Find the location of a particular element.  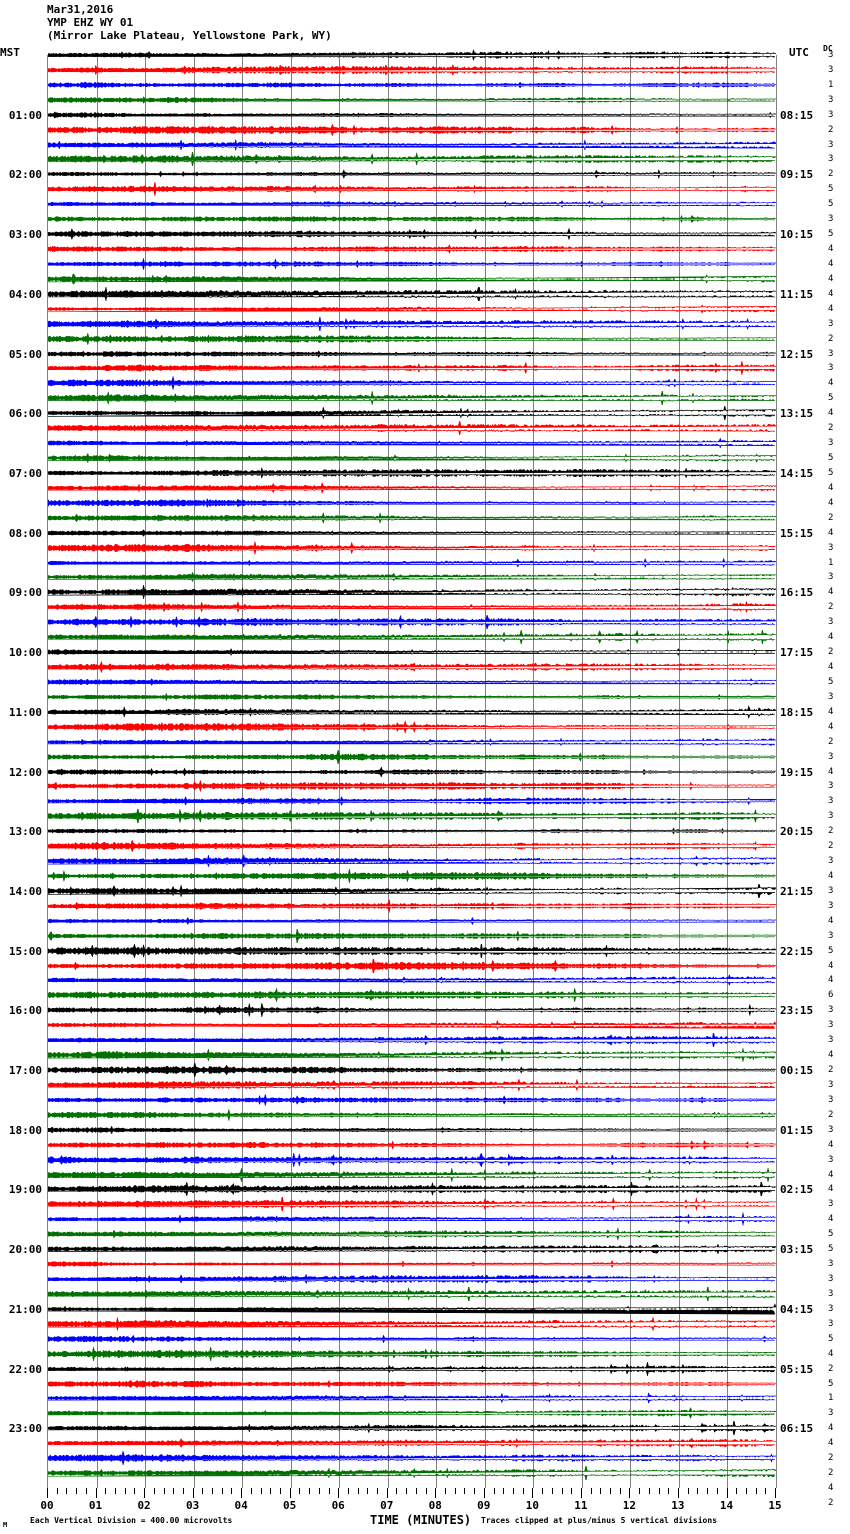

x-axis-ticks is located at coordinates (411, 1493).